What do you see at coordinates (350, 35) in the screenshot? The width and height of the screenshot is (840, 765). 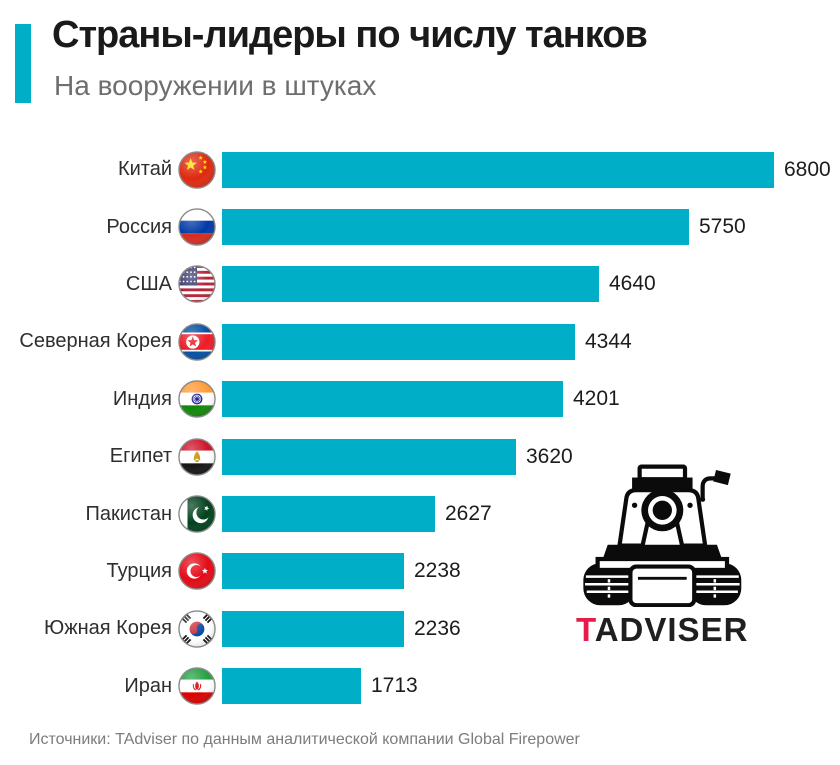 I see `page-title: Страны-лидеры по числу танков` at bounding box center [350, 35].